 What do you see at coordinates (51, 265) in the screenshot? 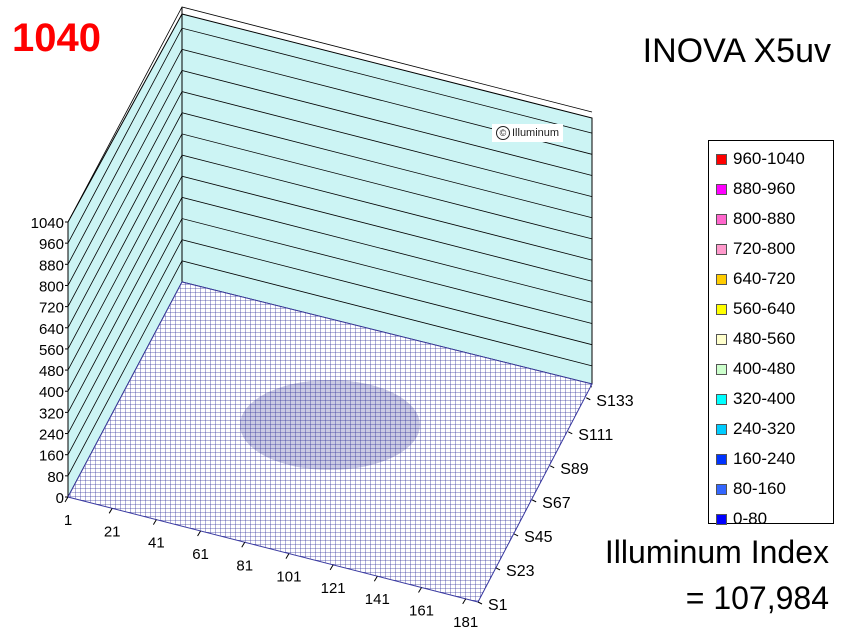
I see `z-tick-label: 880` at bounding box center [51, 265].